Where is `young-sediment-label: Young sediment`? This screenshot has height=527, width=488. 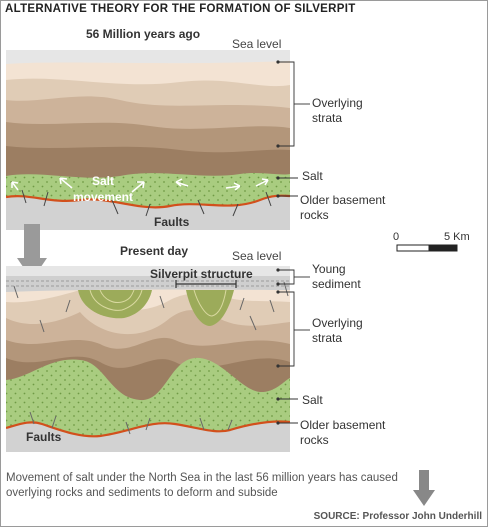 young-sediment-label: Young sediment is located at coordinates (336, 276).